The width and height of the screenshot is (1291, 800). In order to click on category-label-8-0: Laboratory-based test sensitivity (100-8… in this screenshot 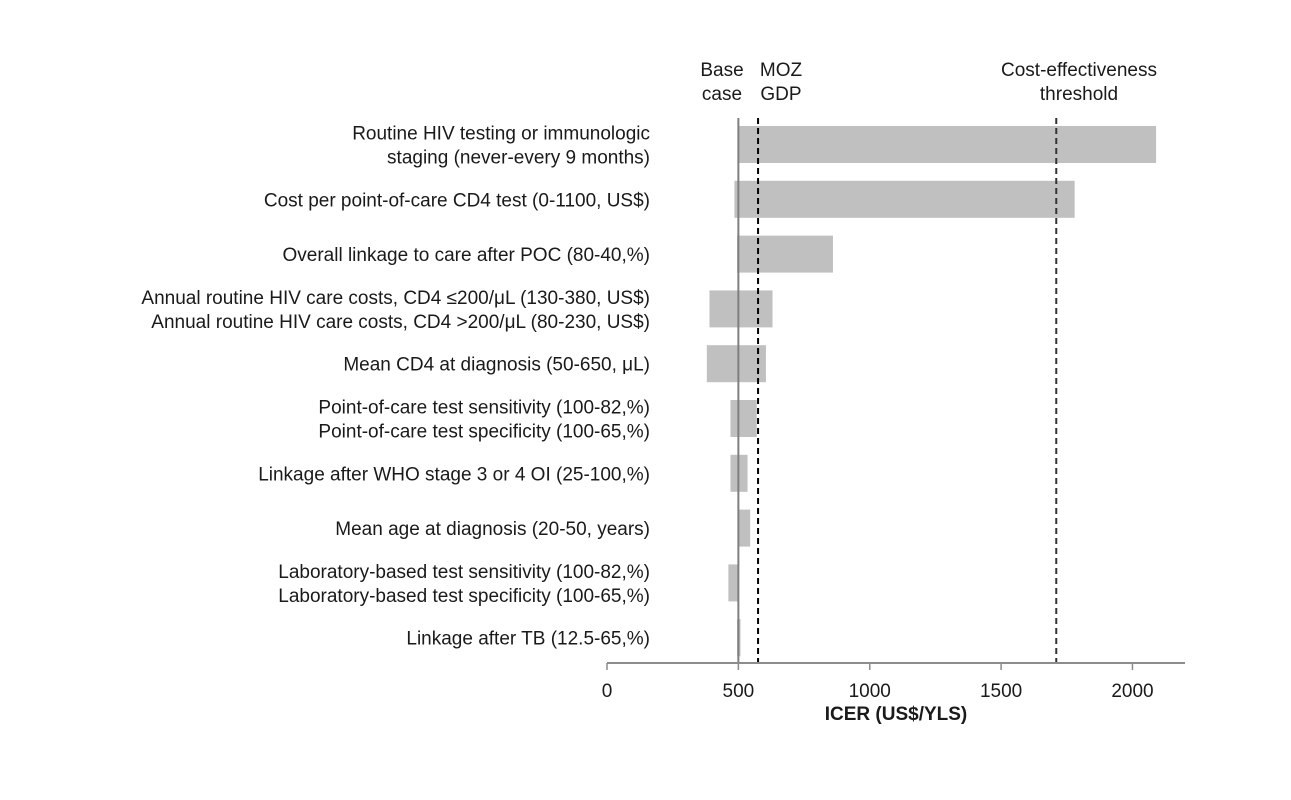, I will do `click(464, 572)`.